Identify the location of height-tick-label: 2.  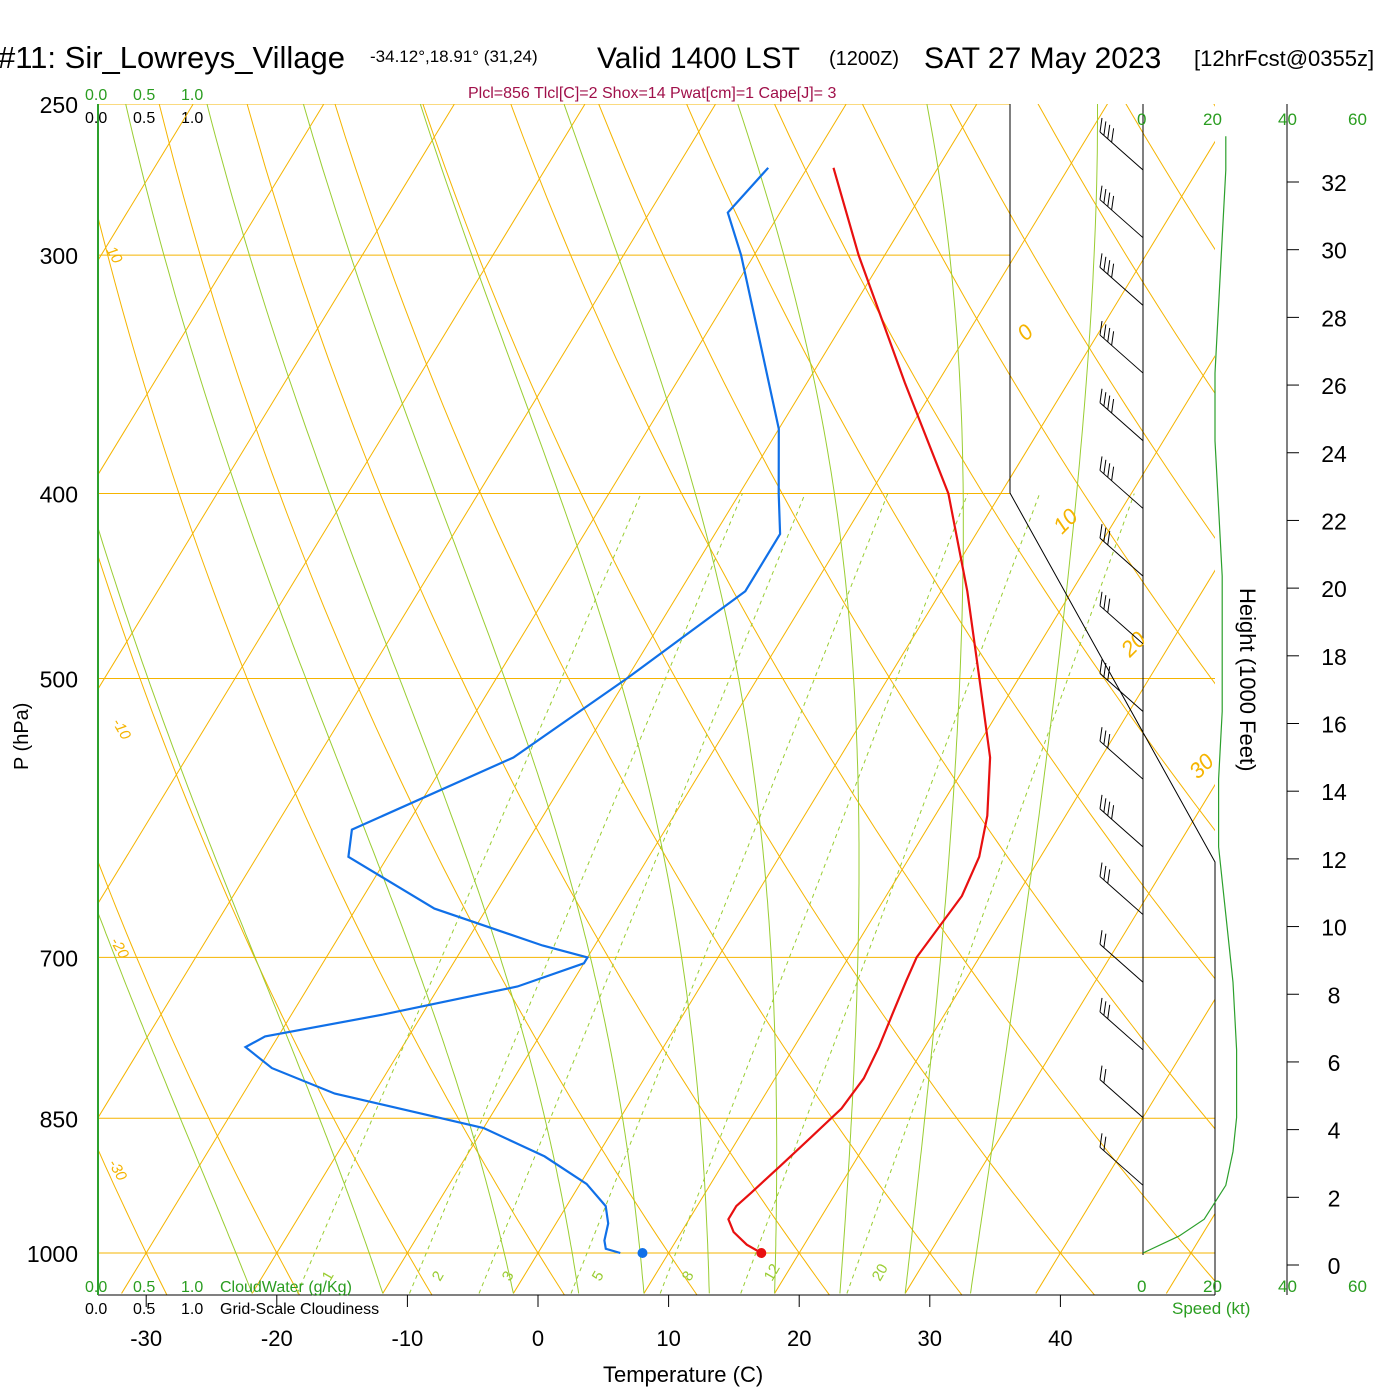
(1334, 1198).